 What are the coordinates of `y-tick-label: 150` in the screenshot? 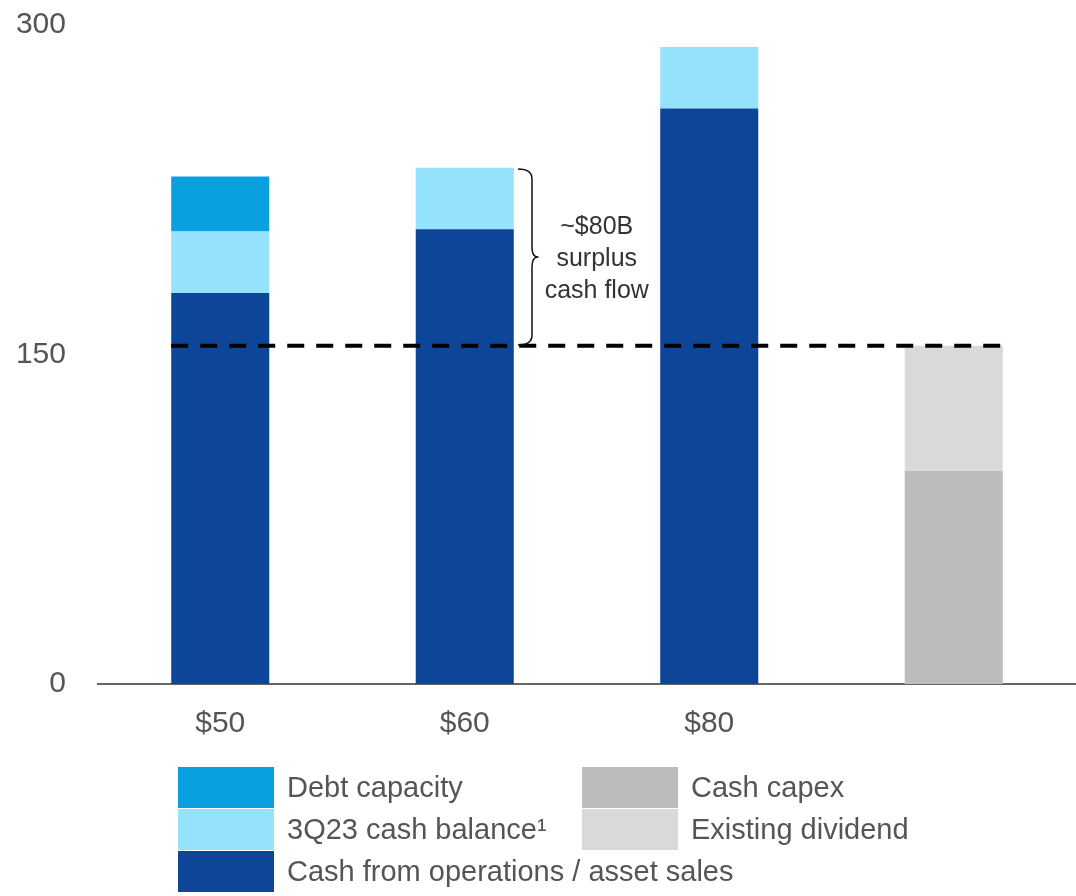 It's located at (40, 352).